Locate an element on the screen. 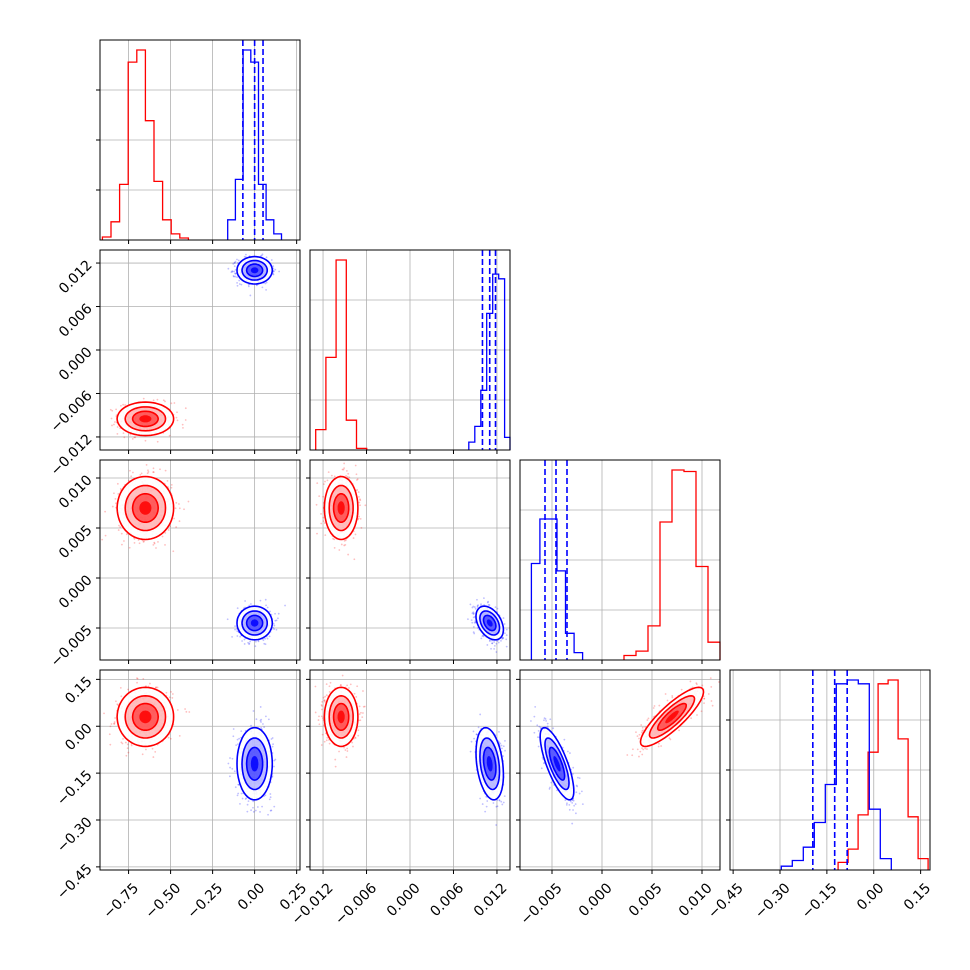  histogram-line is located at coordinates (145, 144).